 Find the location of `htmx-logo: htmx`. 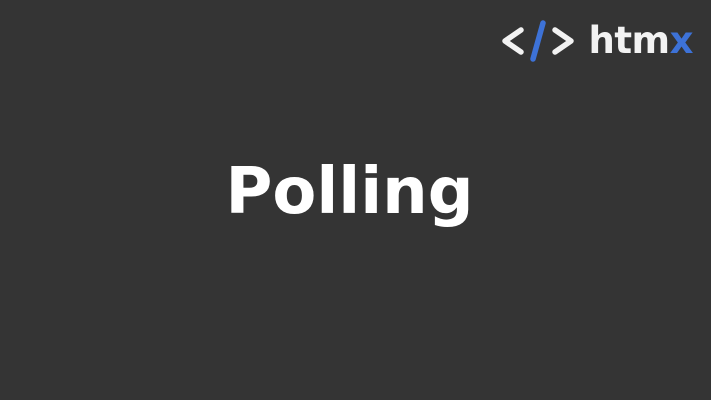

htmx-logo: htmx is located at coordinates (597, 40).